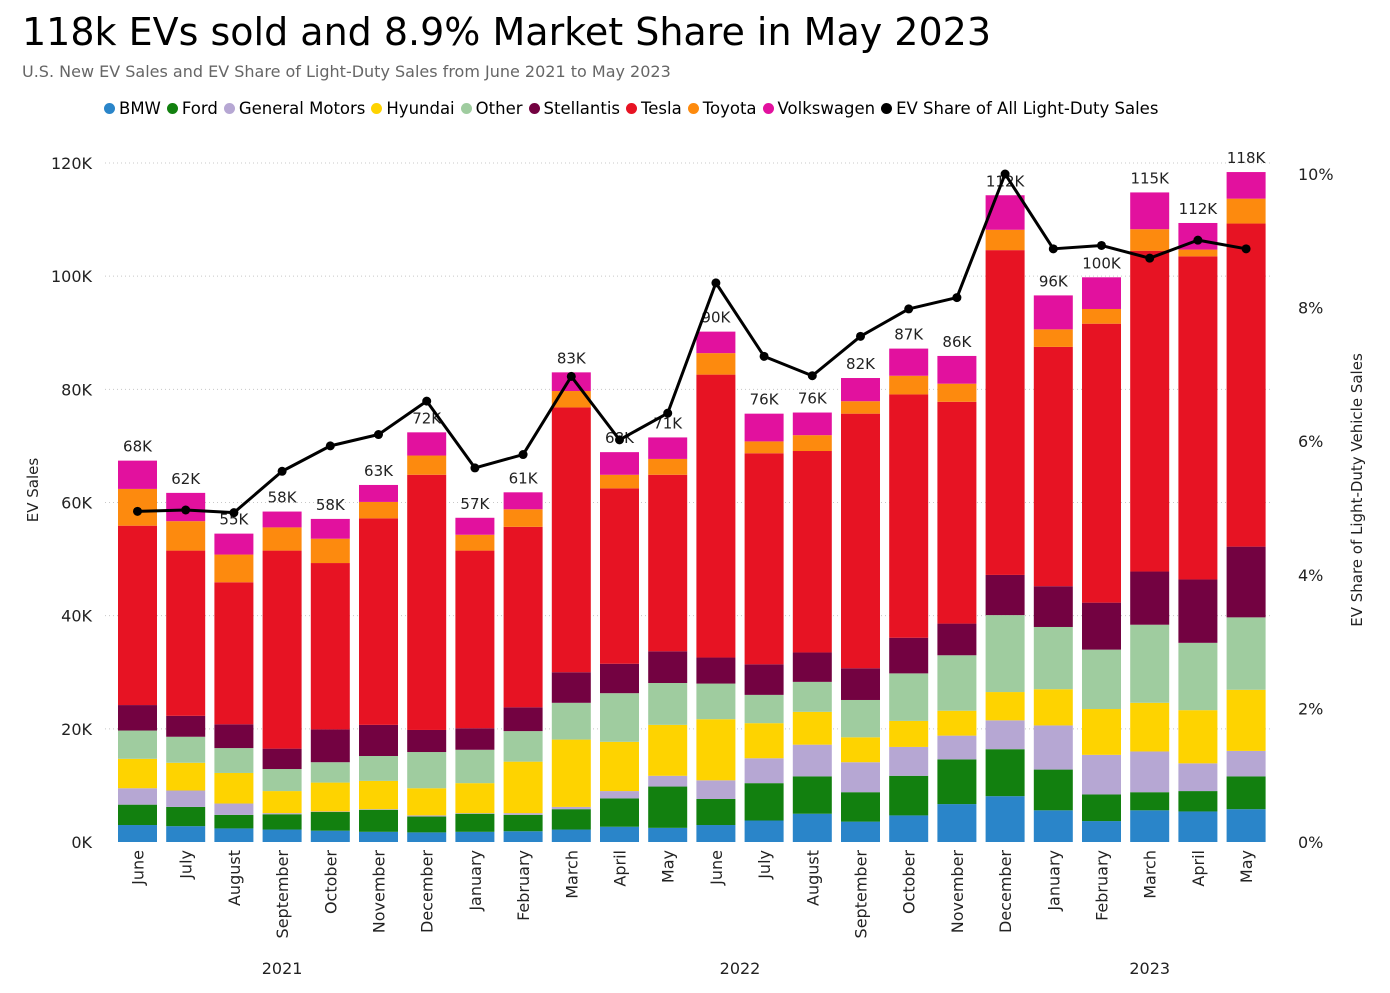 This screenshot has width=1390, height=993. I want to click on legend-item-ford: Ford, so click(192, 108).